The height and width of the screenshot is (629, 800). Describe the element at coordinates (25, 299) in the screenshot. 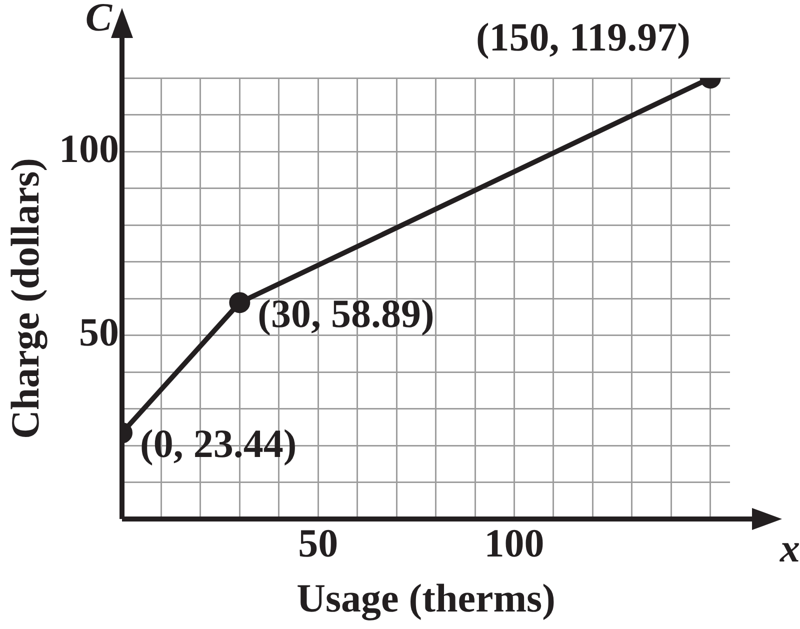

I see `y-axis-title: Charge (dollars)` at that location.